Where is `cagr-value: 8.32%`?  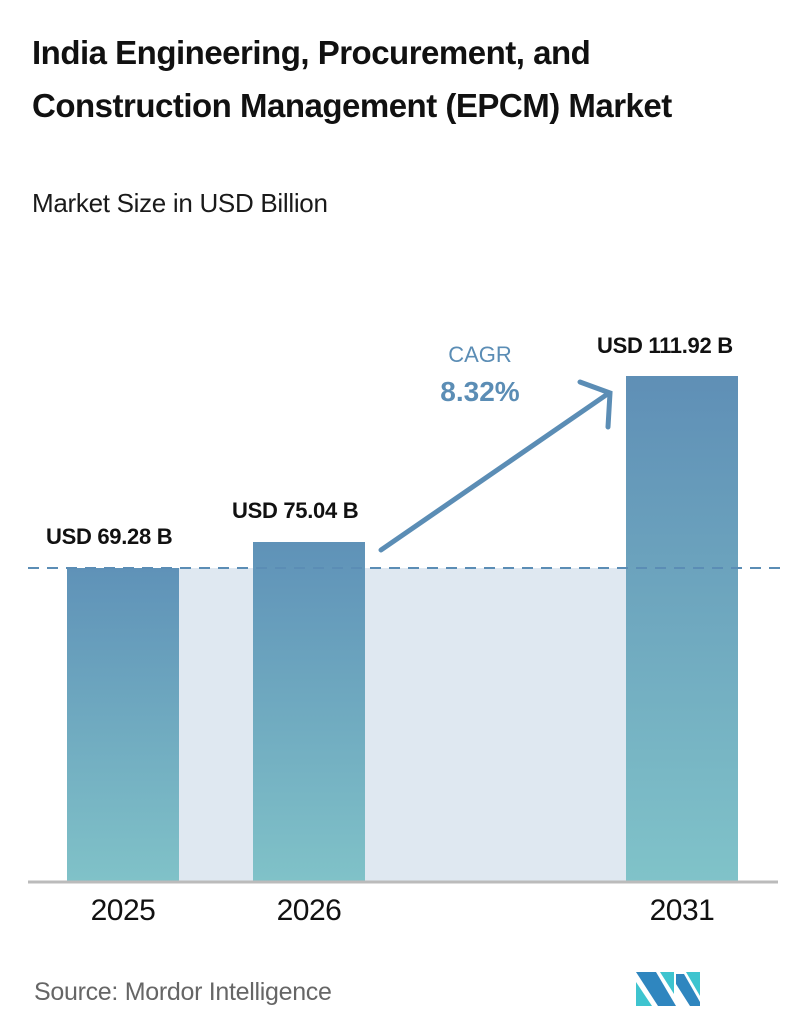
cagr-value: 8.32% is located at coordinates (480, 391).